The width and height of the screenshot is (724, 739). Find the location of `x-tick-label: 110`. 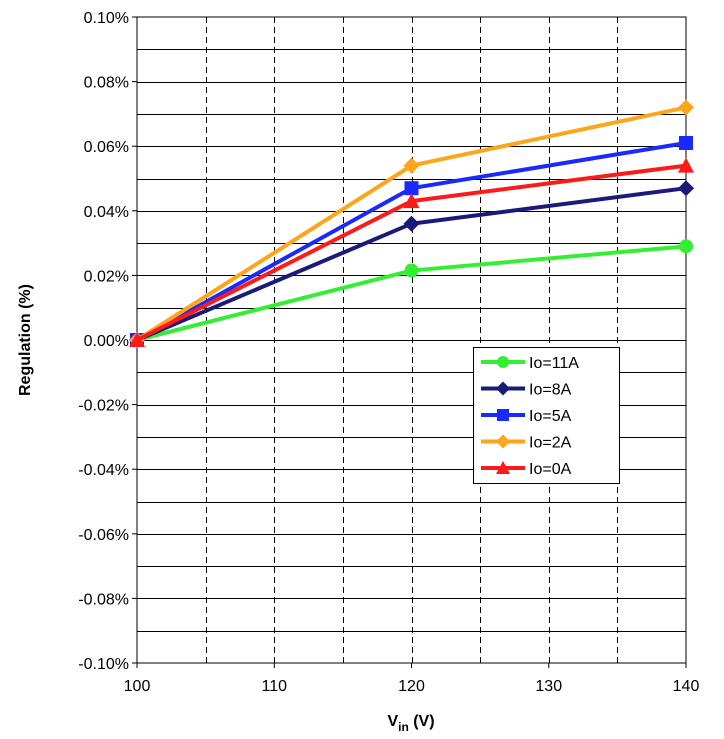

x-tick-label: 110 is located at coordinates (274, 686).